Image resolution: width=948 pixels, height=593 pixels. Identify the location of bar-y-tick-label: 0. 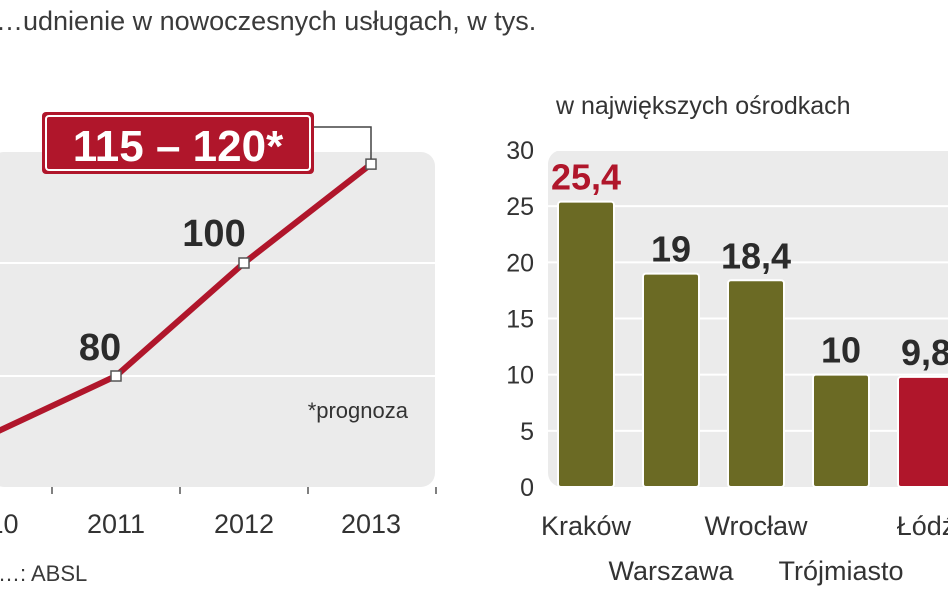
(527, 488).